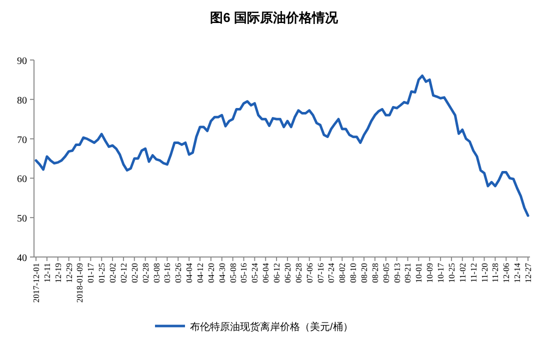 Image resolution: width=548 pixels, height=343 pixels. I want to click on x-tick-label: 02-12, so click(123, 273).